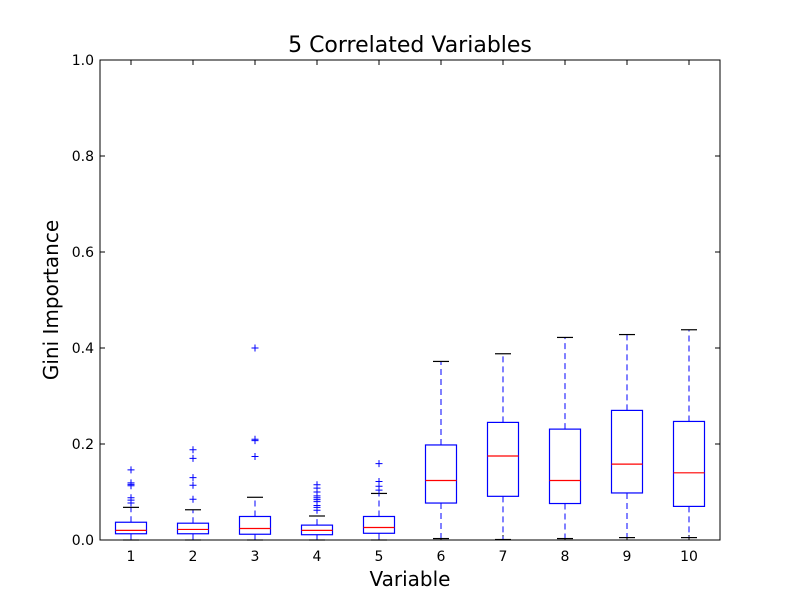 The width and height of the screenshot is (800, 605). What do you see at coordinates (317, 557) in the screenshot?
I see `x-tick-label: 4` at bounding box center [317, 557].